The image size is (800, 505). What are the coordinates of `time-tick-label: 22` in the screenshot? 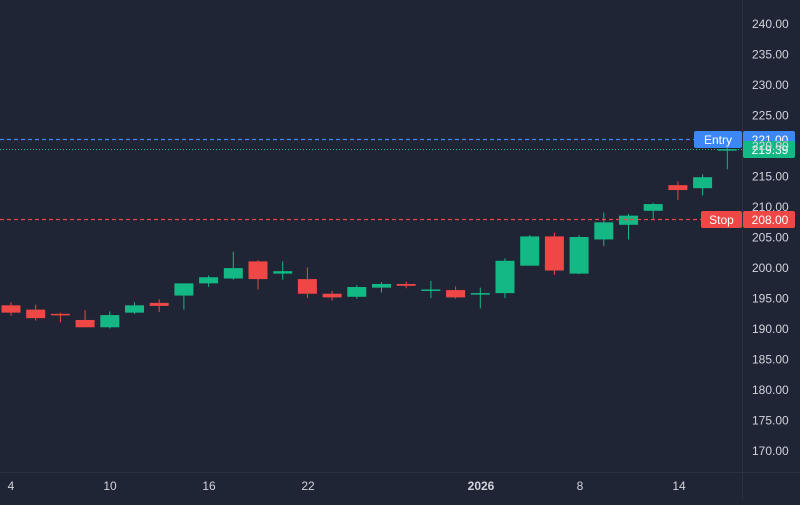 It's located at (308, 486).